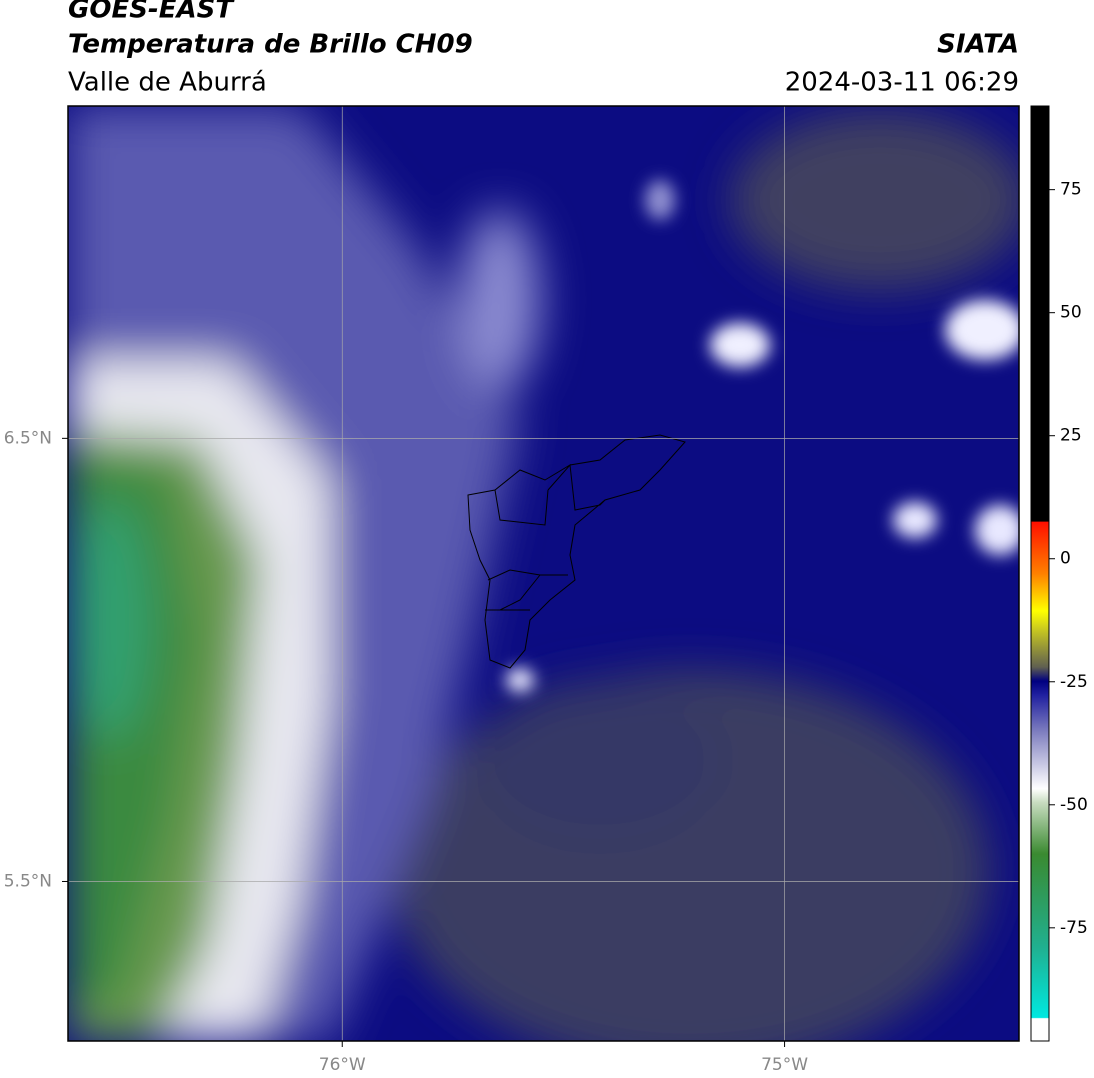 The height and width of the screenshot is (1078, 1094). What do you see at coordinates (342, 1065) in the screenshot?
I see `x-tick-label: 76°W` at bounding box center [342, 1065].